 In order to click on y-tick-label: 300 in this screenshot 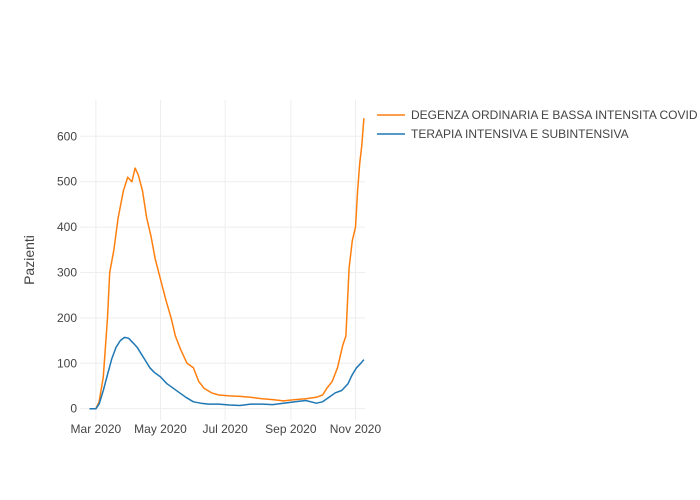, I will do `click(67, 272)`.